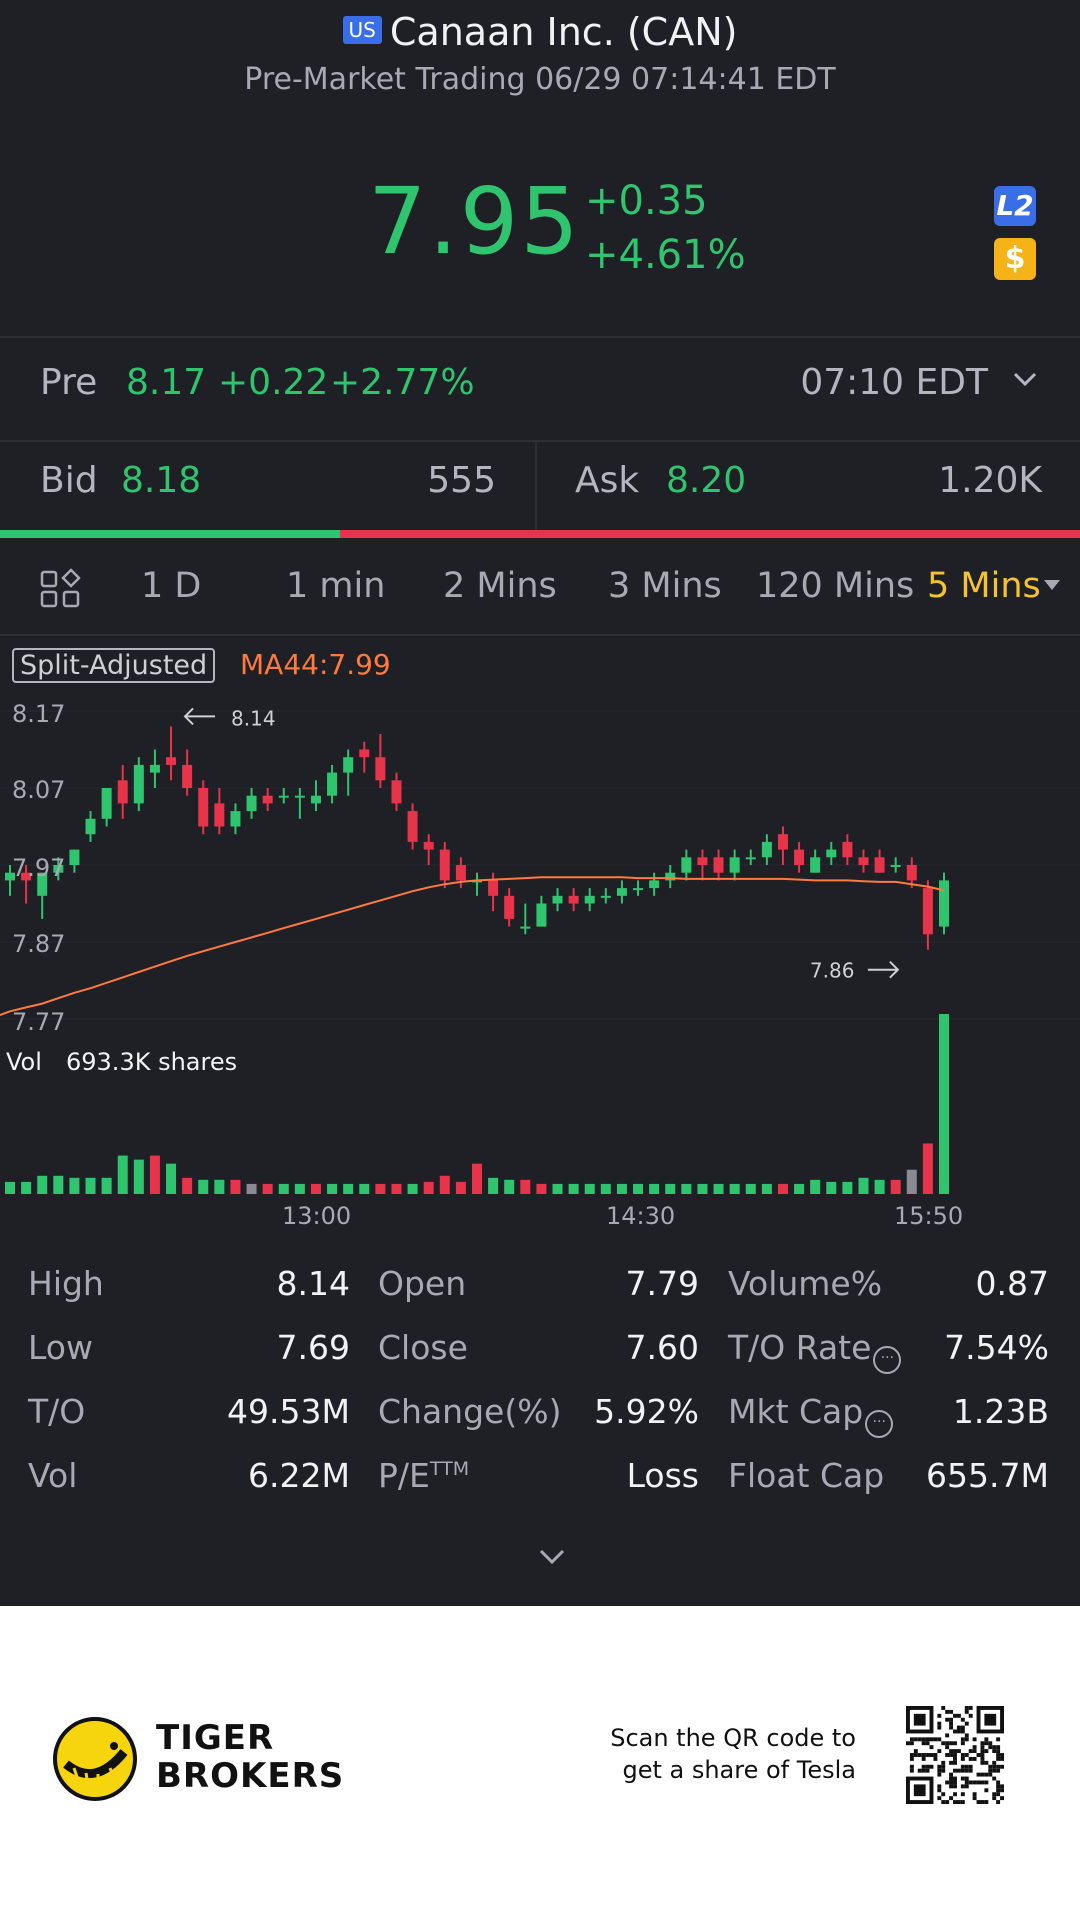  What do you see at coordinates (199, 716) in the screenshot?
I see `high-arrow-icon` at bounding box center [199, 716].